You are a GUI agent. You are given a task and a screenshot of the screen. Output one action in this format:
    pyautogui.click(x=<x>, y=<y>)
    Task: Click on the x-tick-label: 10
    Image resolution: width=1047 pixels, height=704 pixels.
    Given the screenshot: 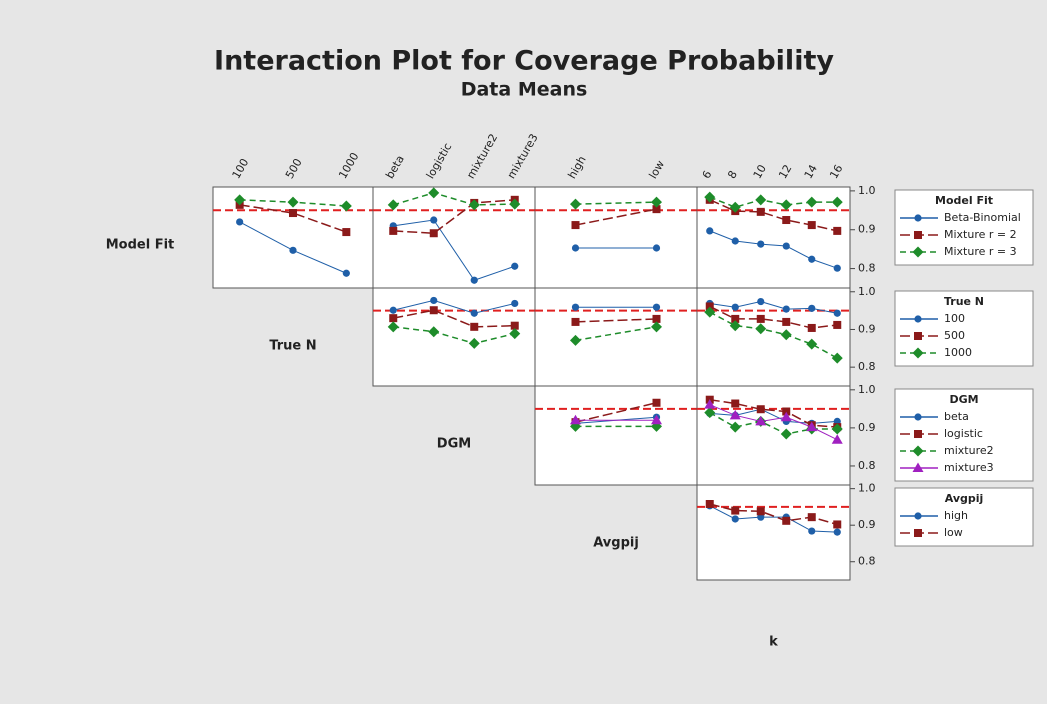 What is the action you would take?
    pyautogui.click(x=760, y=171)
    